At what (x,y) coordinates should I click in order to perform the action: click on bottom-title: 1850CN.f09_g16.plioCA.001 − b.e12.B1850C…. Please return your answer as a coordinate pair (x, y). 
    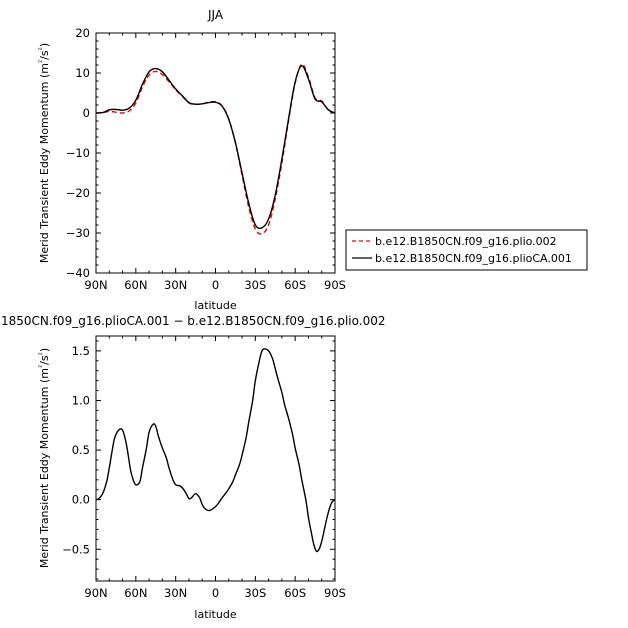
    Looking at the image, I should click on (193, 321).